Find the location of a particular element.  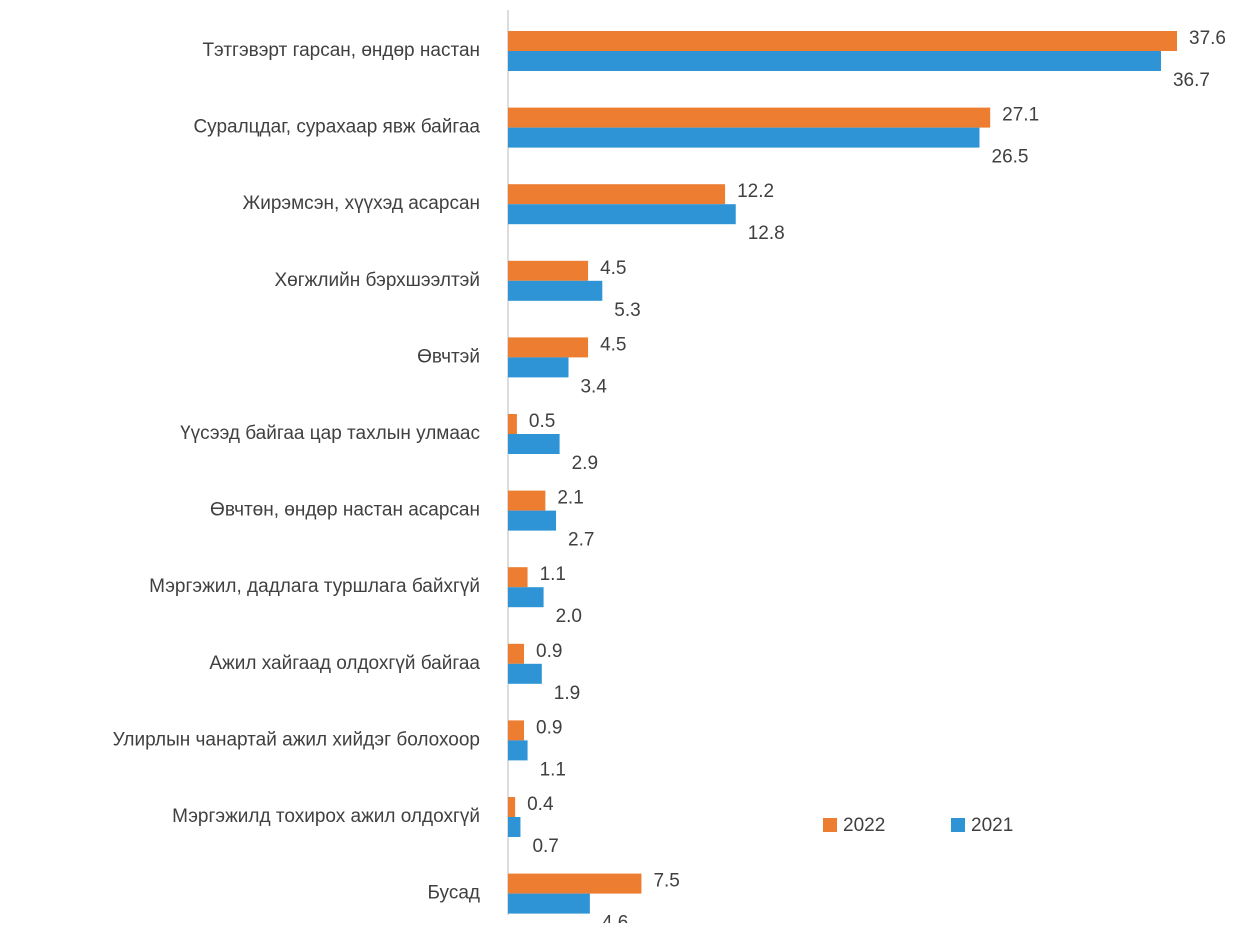

category-label: Мэргэжилд тохирох ажил олдохгүй is located at coordinates (326, 816).